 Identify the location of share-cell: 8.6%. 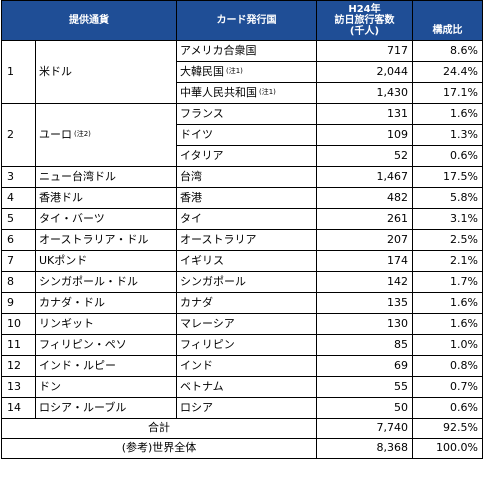
(447, 51).